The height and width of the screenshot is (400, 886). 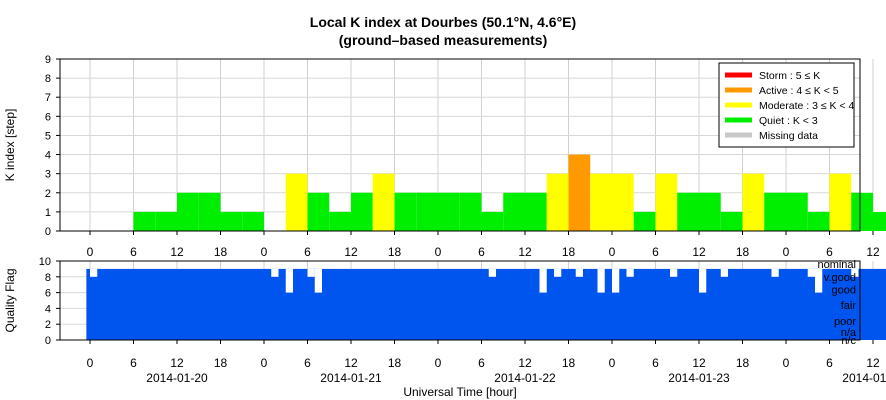 What do you see at coordinates (481, 252) in the screenshot?
I see `k-xtick-label: 6` at bounding box center [481, 252].